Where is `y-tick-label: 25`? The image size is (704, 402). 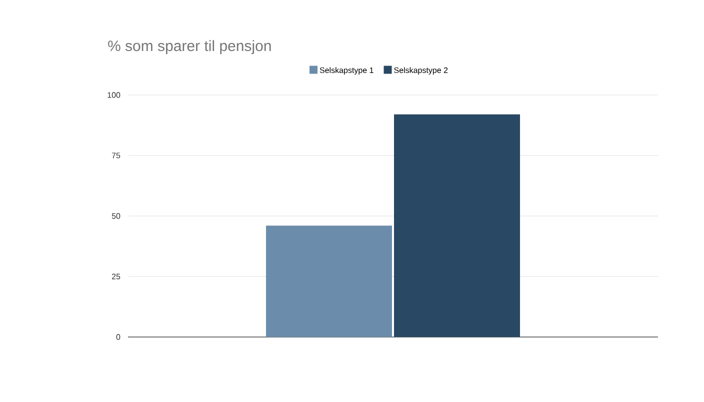 y-tick-label: 25 is located at coordinates (116, 277).